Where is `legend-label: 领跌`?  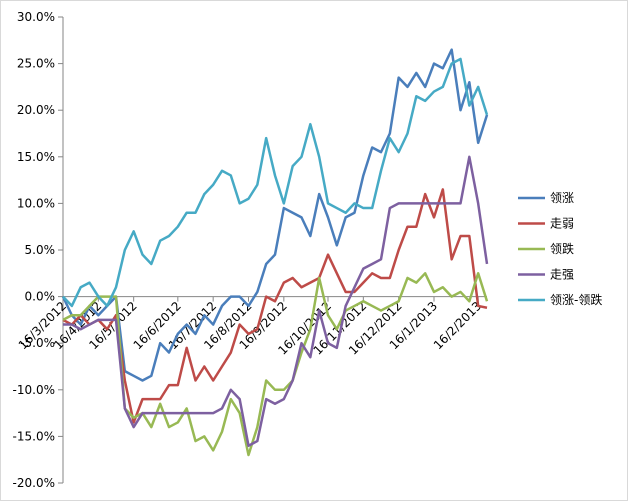
legend-label: 领跌 is located at coordinates (562, 248).